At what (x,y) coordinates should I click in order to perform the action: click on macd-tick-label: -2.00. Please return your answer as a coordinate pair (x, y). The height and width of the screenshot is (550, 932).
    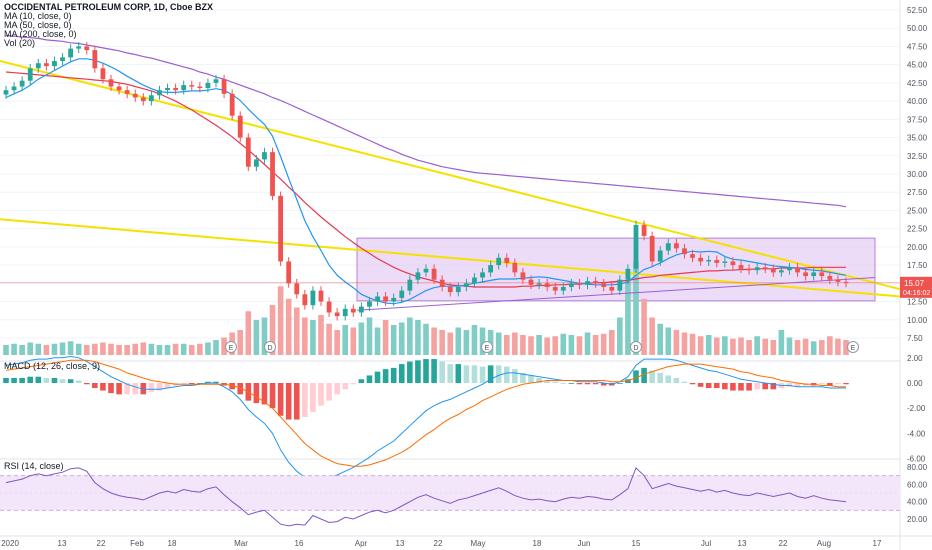
    Looking at the image, I should click on (916, 408).